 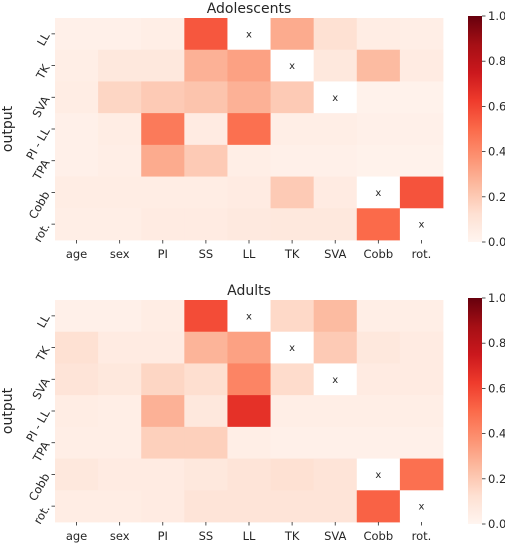 I want to click on chart-title: Adults, so click(x=249, y=291).